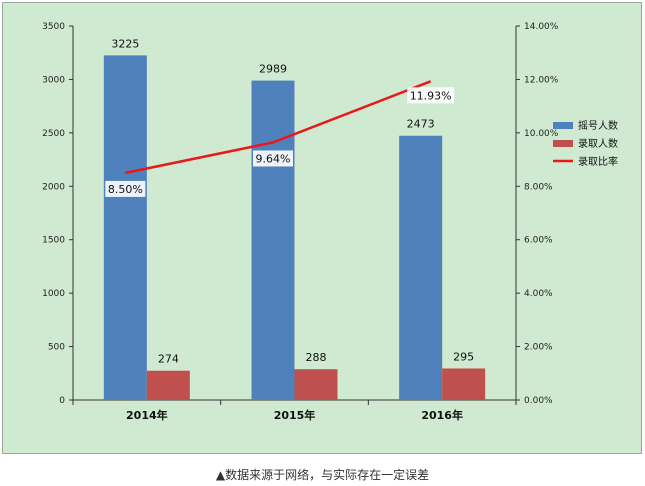  I want to click on chart-caption: ▲数据来源于网络，与实际存在一定误差, so click(322, 475).